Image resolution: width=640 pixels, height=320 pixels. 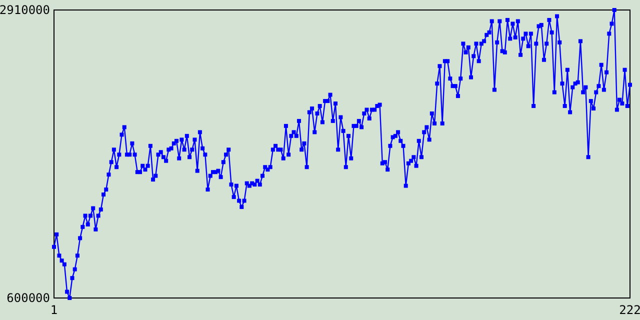 I want to click on x-tick-label: 222, so click(x=629, y=310).